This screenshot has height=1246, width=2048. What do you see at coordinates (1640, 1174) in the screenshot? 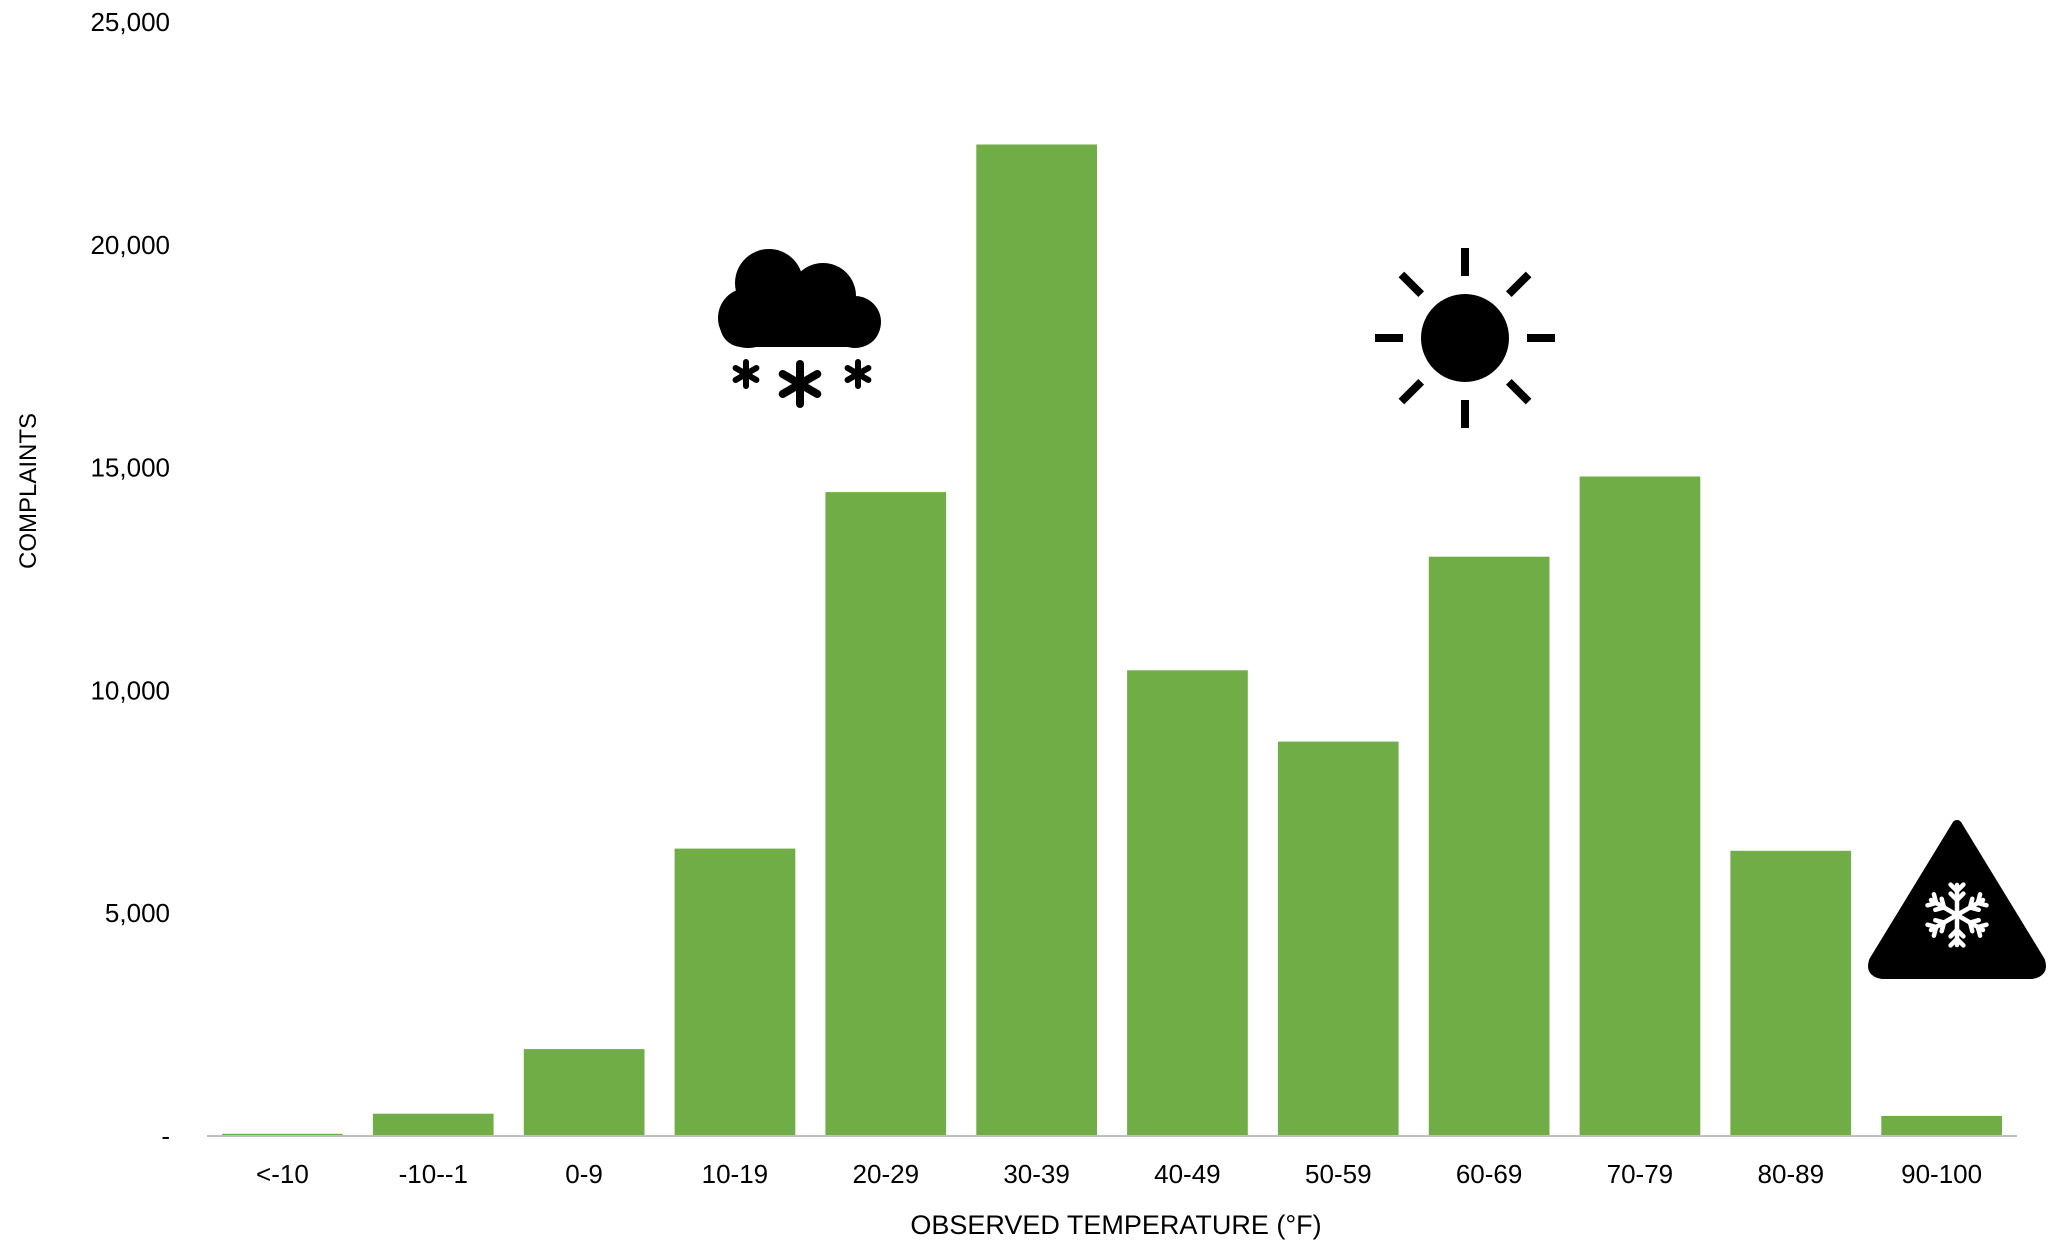
I see `x-tick-label: 70-79` at bounding box center [1640, 1174].